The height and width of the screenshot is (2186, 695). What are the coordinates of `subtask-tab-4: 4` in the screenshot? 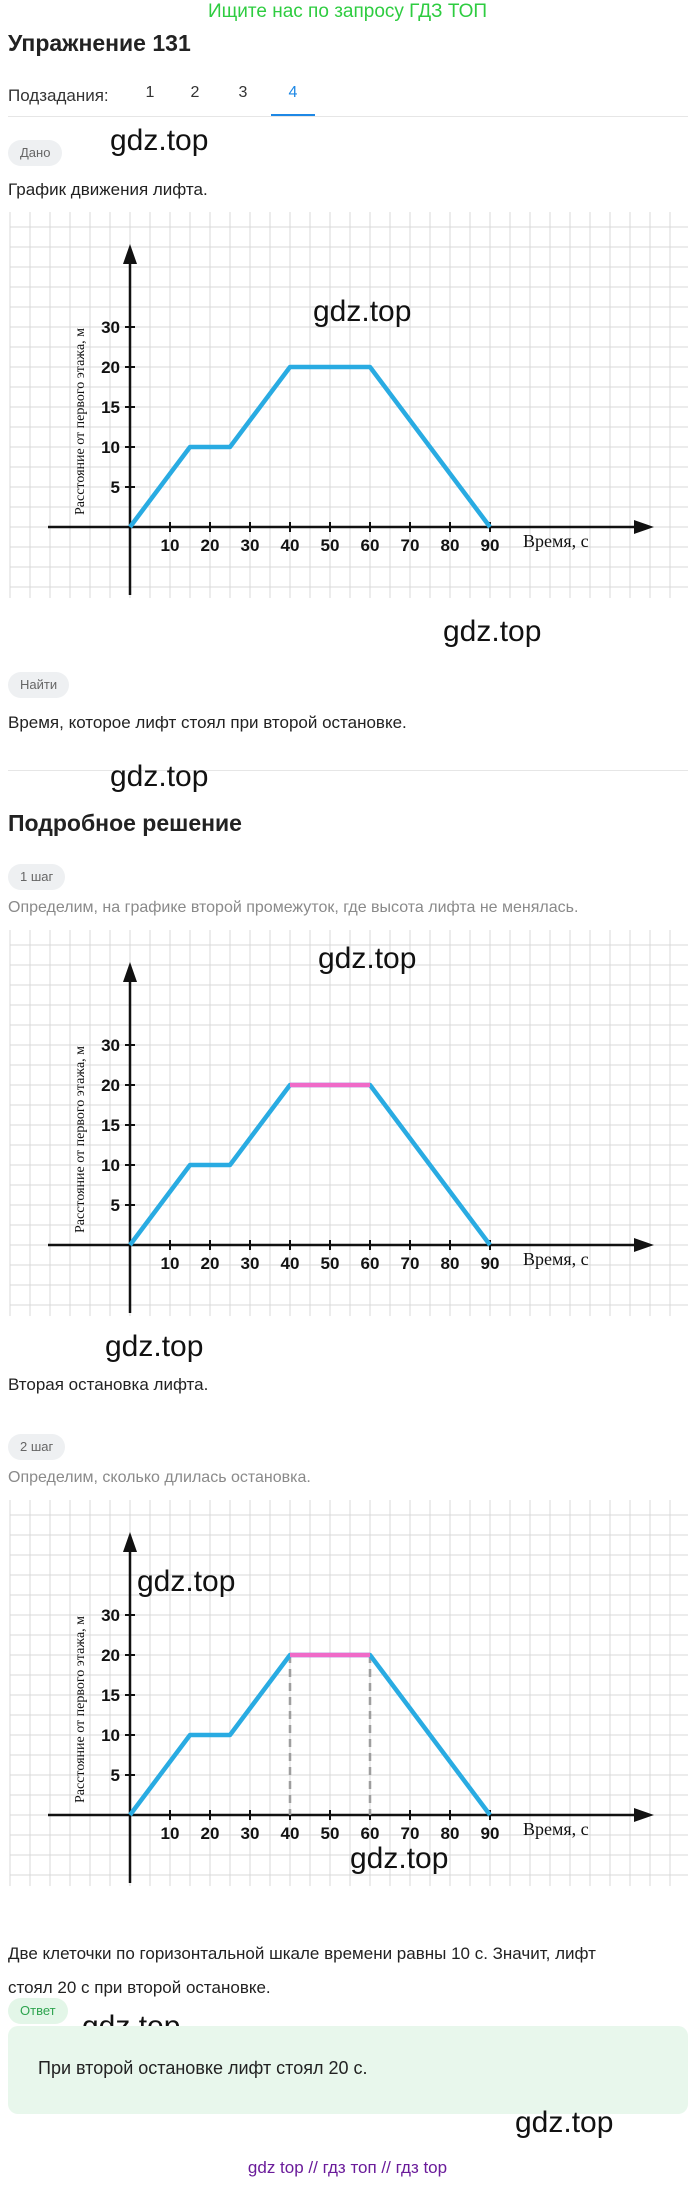 It's located at (293, 100).